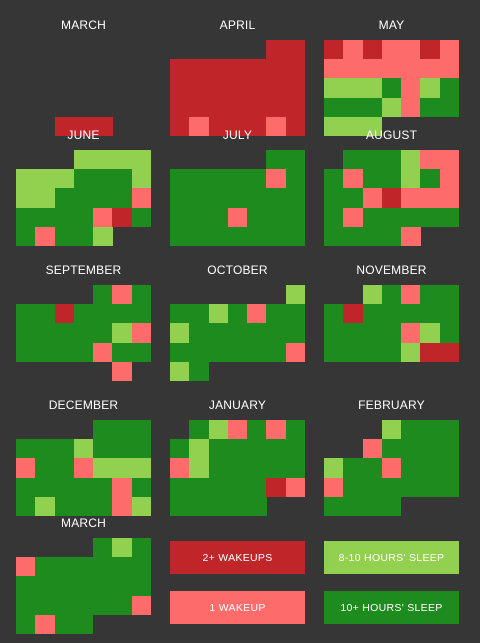 Image resolution: width=480 pixels, height=643 pixels. What do you see at coordinates (391, 557) in the screenshot?
I see `legend-item-sleep-8-10: 8-10 HOURS' SLEEP` at bounding box center [391, 557].